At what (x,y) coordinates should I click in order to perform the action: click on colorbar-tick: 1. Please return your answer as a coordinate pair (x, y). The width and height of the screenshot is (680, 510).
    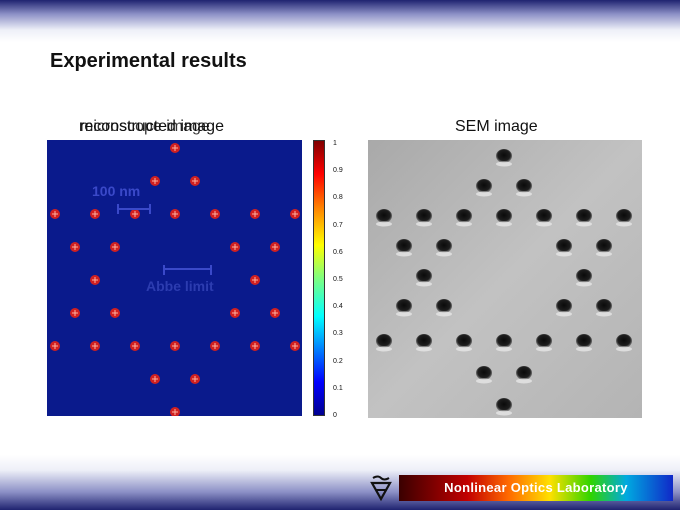
    Looking at the image, I should click on (335, 143).